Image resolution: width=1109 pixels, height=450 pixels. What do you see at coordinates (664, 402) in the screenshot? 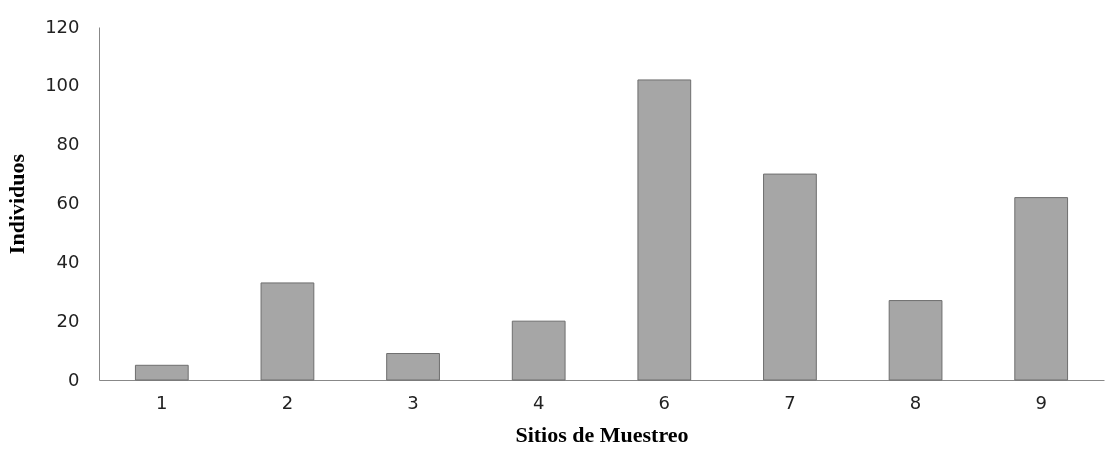
I see `x-tick-label: 6` at bounding box center [664, 402].